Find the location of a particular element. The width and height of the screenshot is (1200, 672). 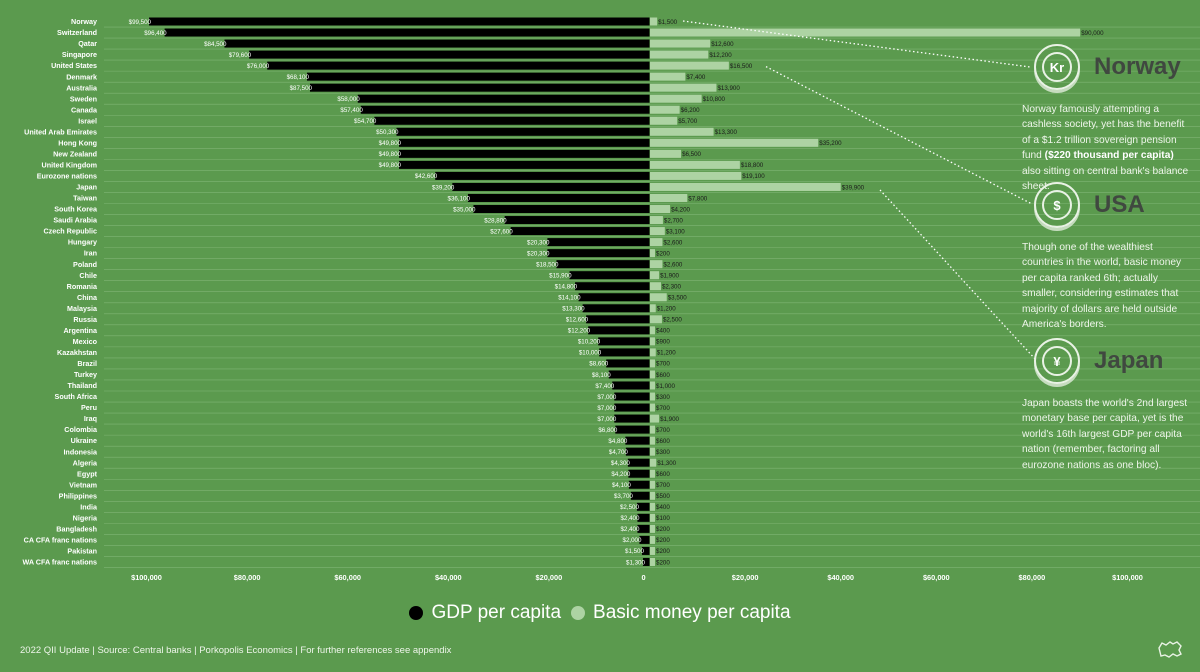

gdp-value-label: $28,800 is located at coordinates (495, 220).